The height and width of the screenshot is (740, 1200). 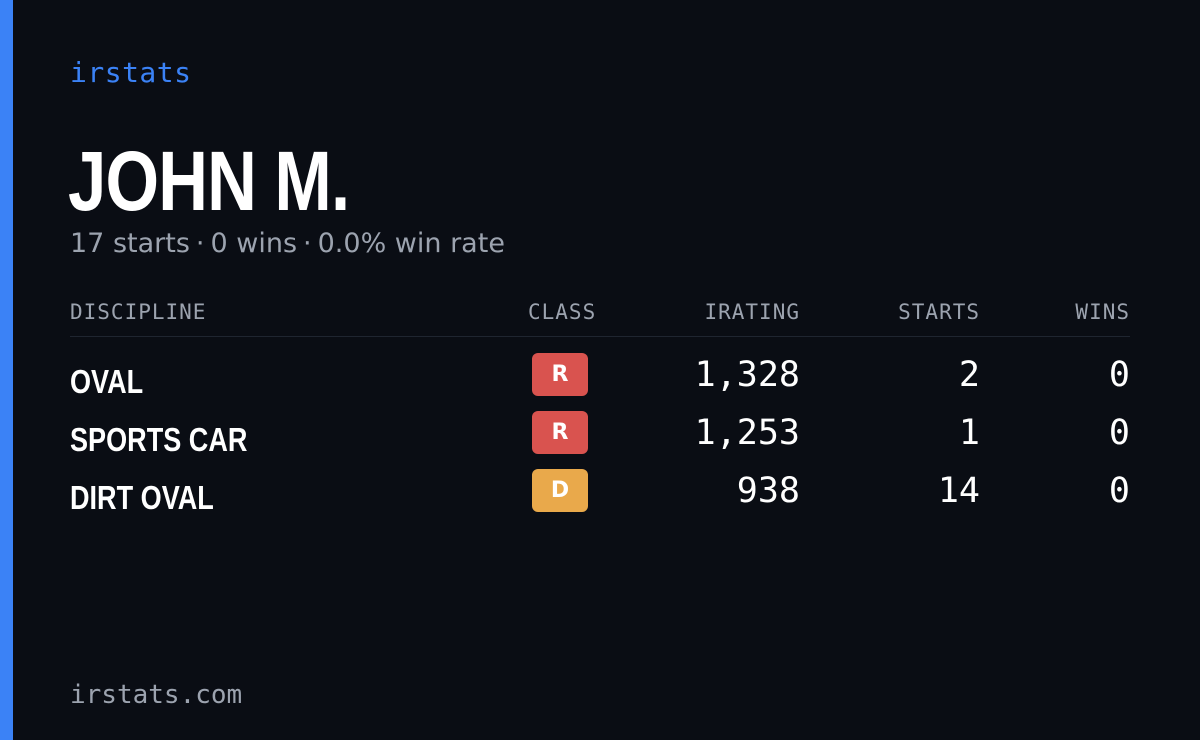 I want to click on header-starts: STARTS, so click(x=939, y=312).